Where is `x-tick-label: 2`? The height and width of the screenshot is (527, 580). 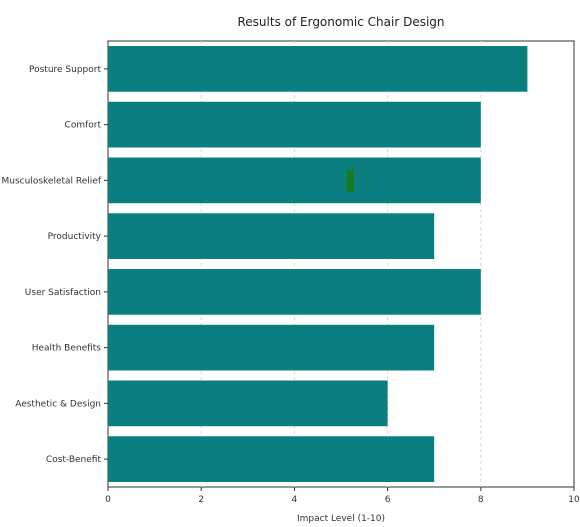
x-tick-label: 2 is located at coordinates (201, 500).